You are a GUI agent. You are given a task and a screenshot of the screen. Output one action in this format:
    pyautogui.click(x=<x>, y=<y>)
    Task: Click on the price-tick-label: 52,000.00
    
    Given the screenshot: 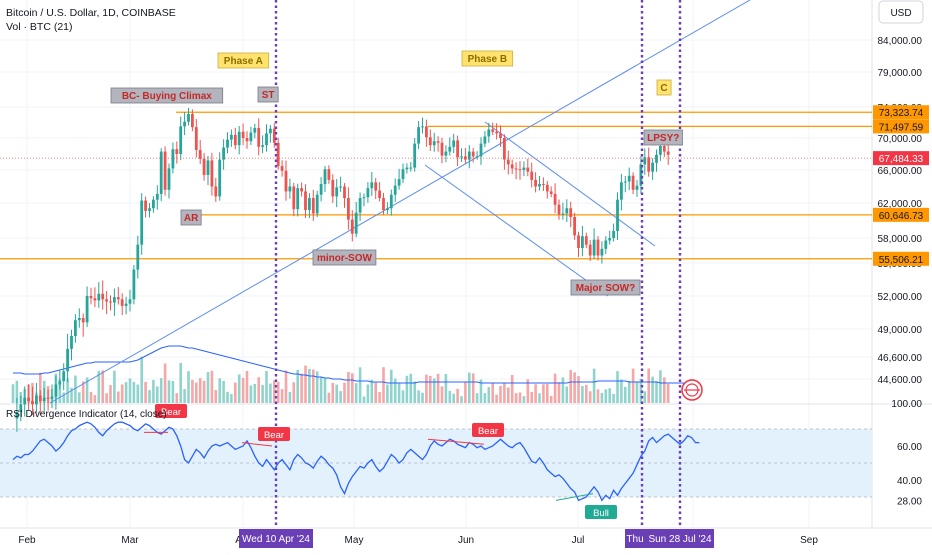 What is the action you would take?
    pyautogui.click(x=900, y=297)
    